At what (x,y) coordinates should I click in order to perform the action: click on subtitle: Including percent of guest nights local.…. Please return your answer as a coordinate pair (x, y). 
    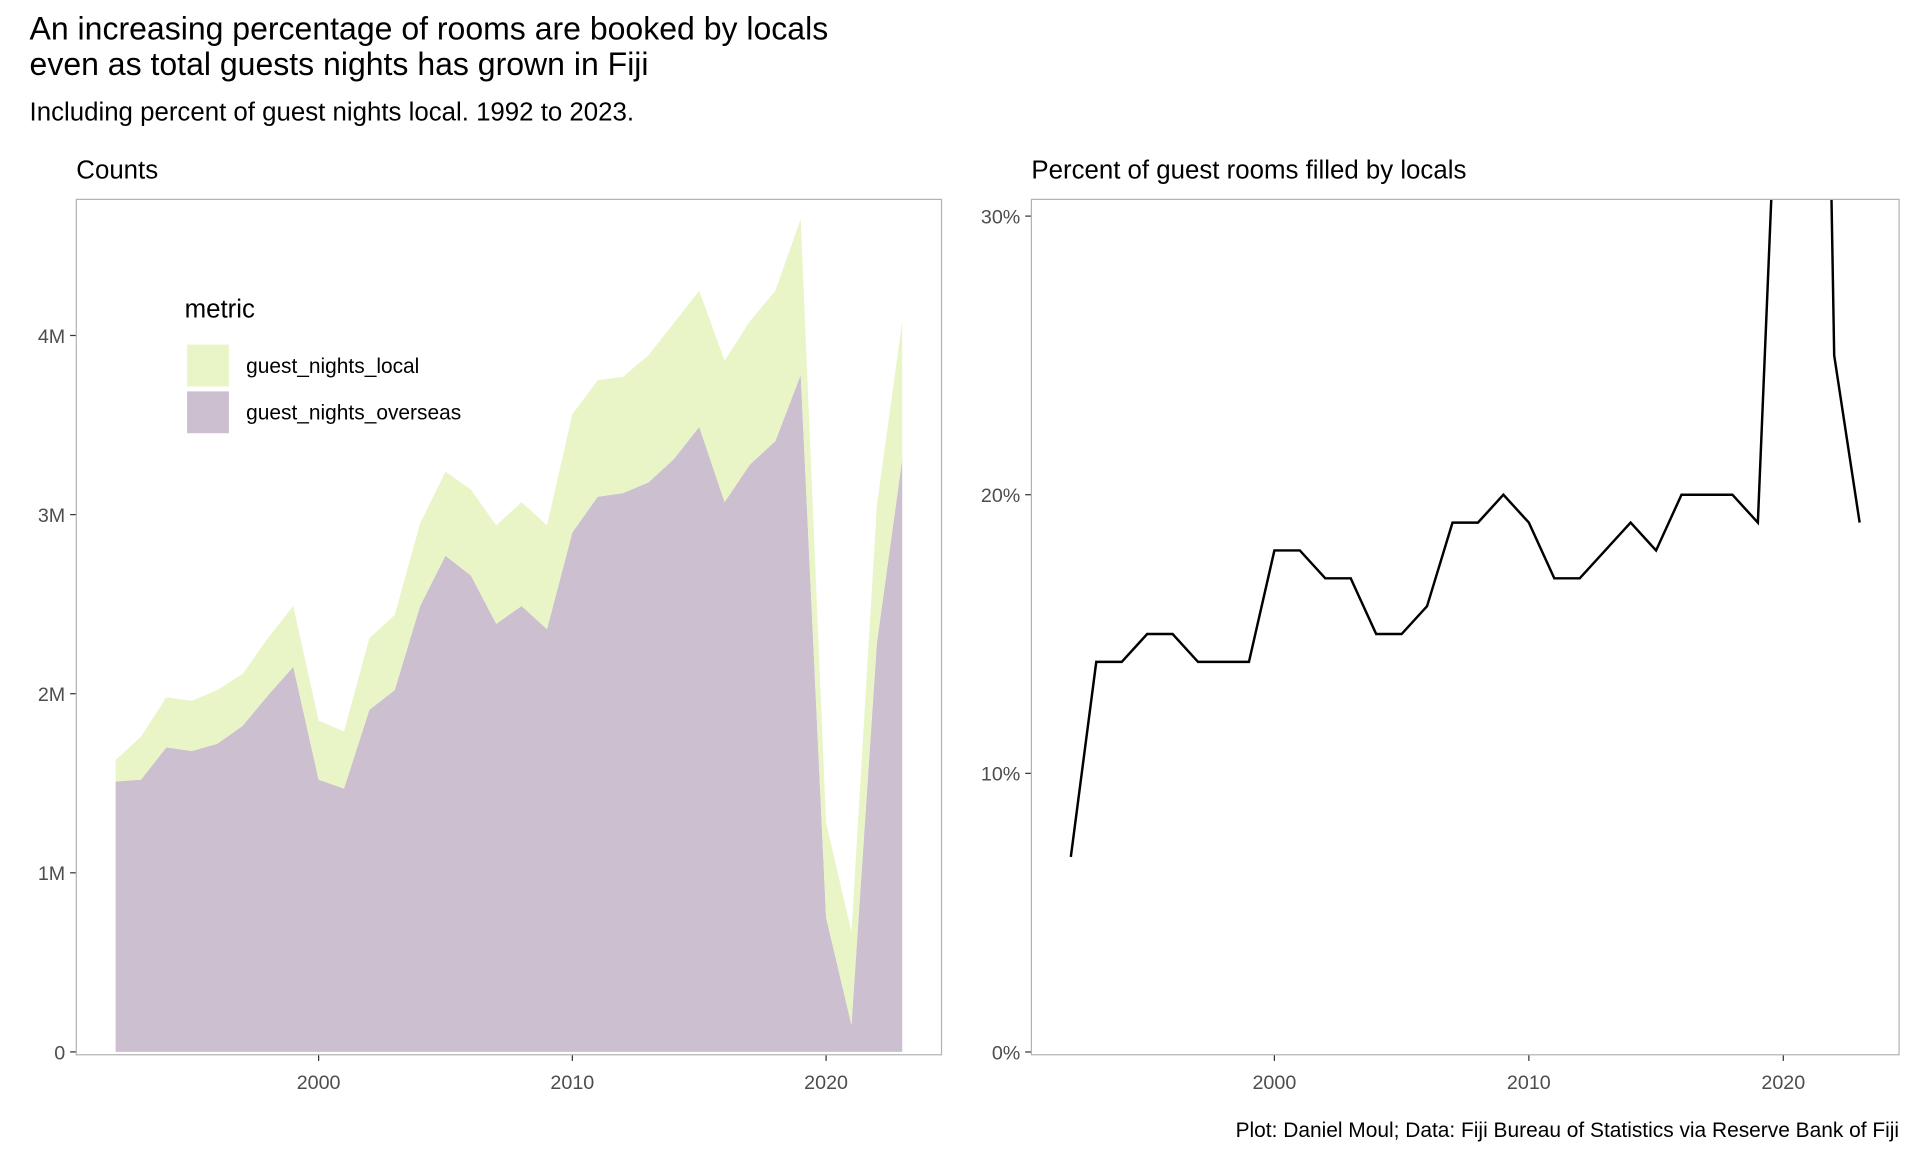
    Looking at the image, I should click on (332, 113).